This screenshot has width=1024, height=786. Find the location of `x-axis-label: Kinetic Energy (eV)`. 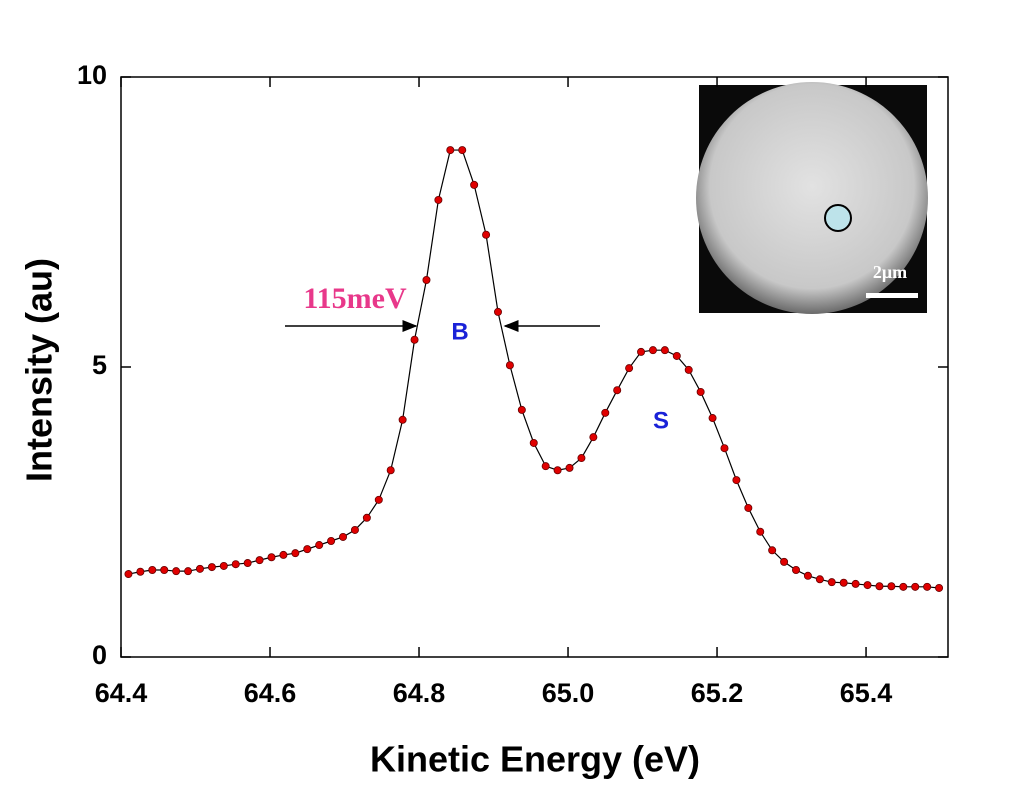

x-axis-label: Kinetic Energy (eV) is located at coordinates (535, 759).